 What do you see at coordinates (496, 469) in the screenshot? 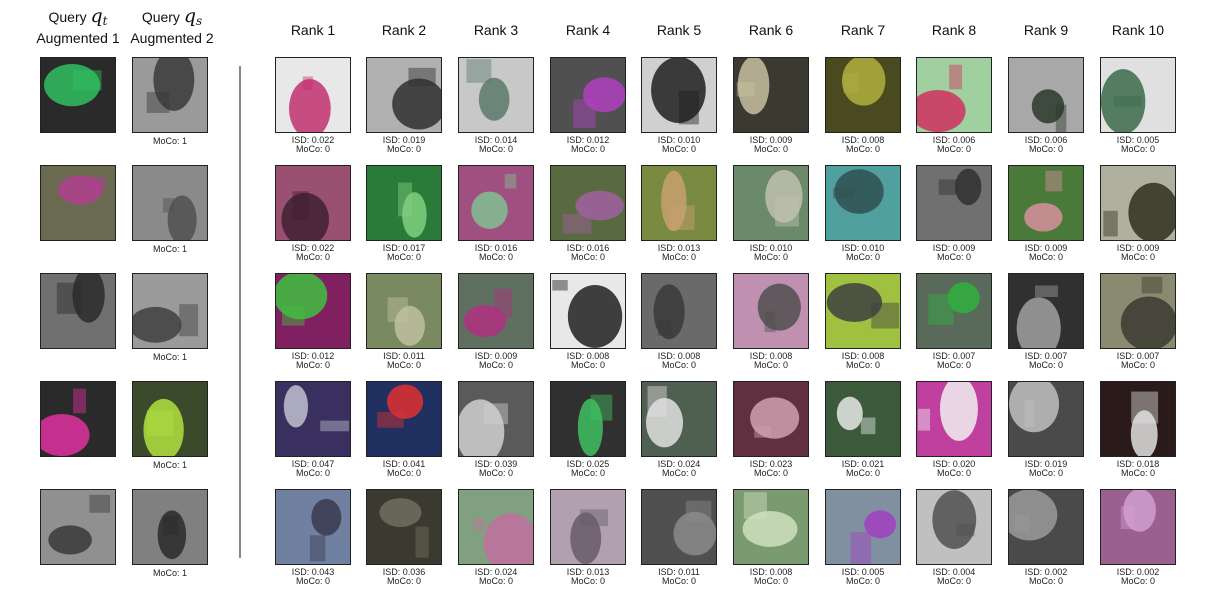
I see `result-caption: ISD: 0.039 MoCo: 0` at bounding box center [496, 469].